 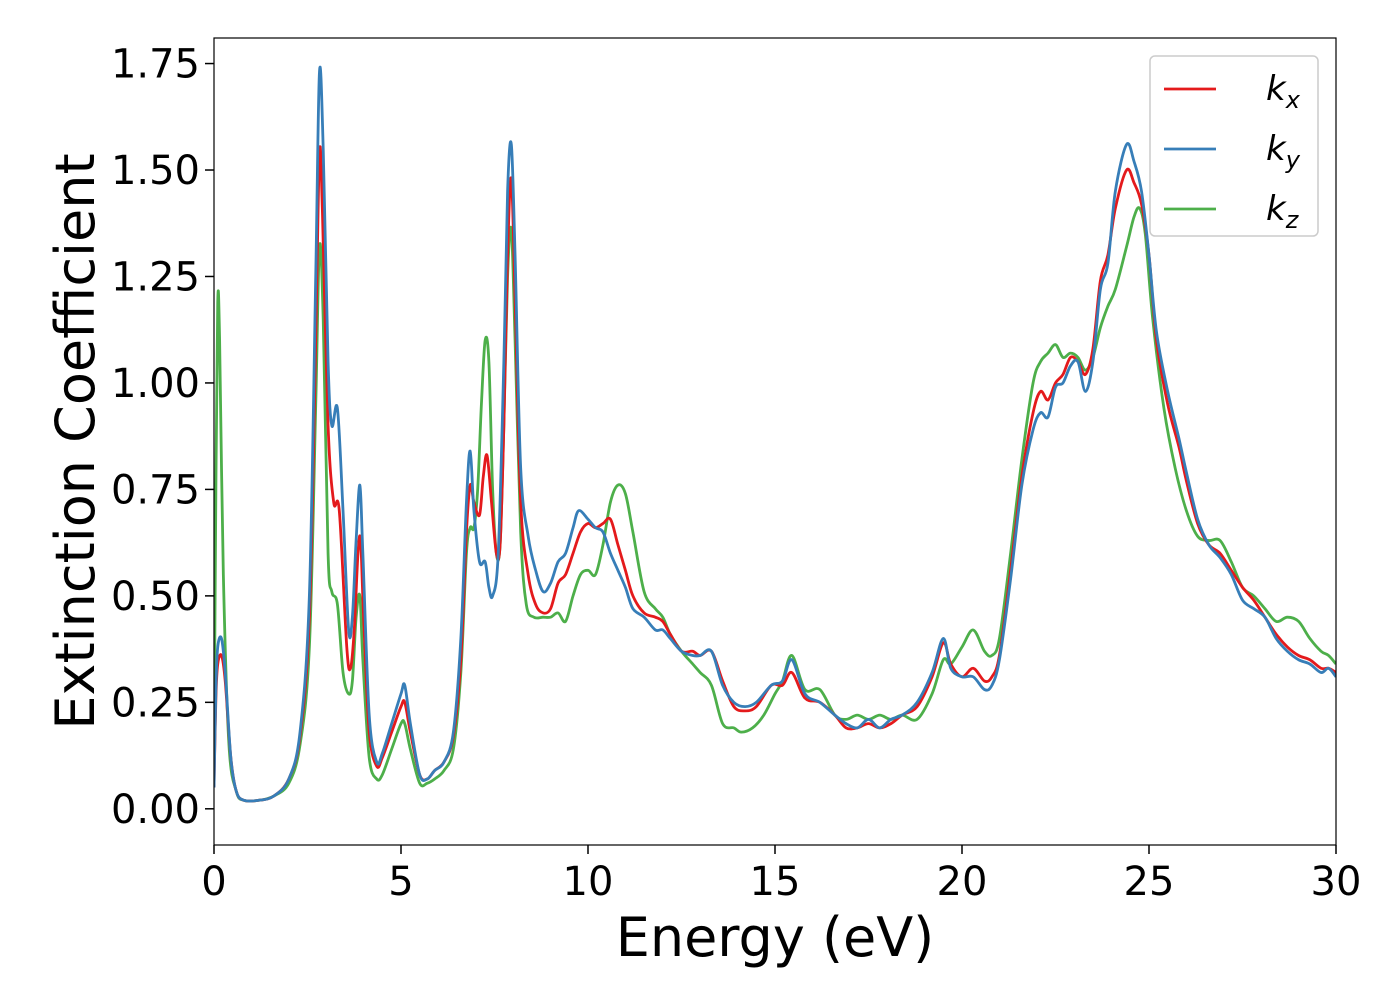 I want to click on legend: kx ky kz, so click(x=1234, y=146).